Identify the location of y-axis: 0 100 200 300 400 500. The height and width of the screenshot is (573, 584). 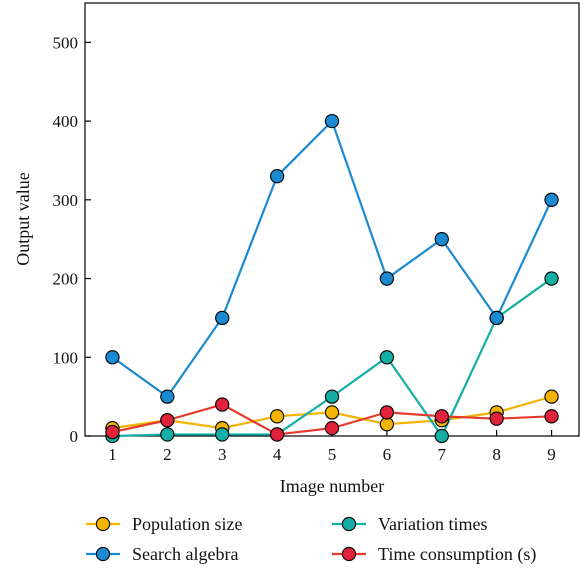
(72, 239).